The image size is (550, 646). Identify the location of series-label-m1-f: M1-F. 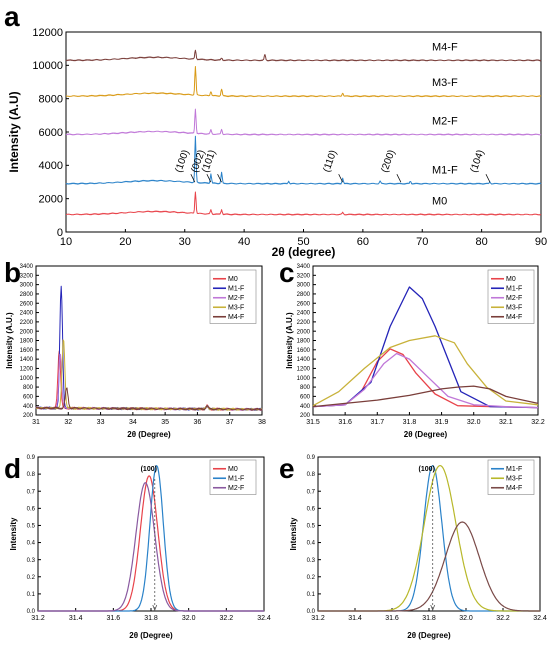
(445, 171).